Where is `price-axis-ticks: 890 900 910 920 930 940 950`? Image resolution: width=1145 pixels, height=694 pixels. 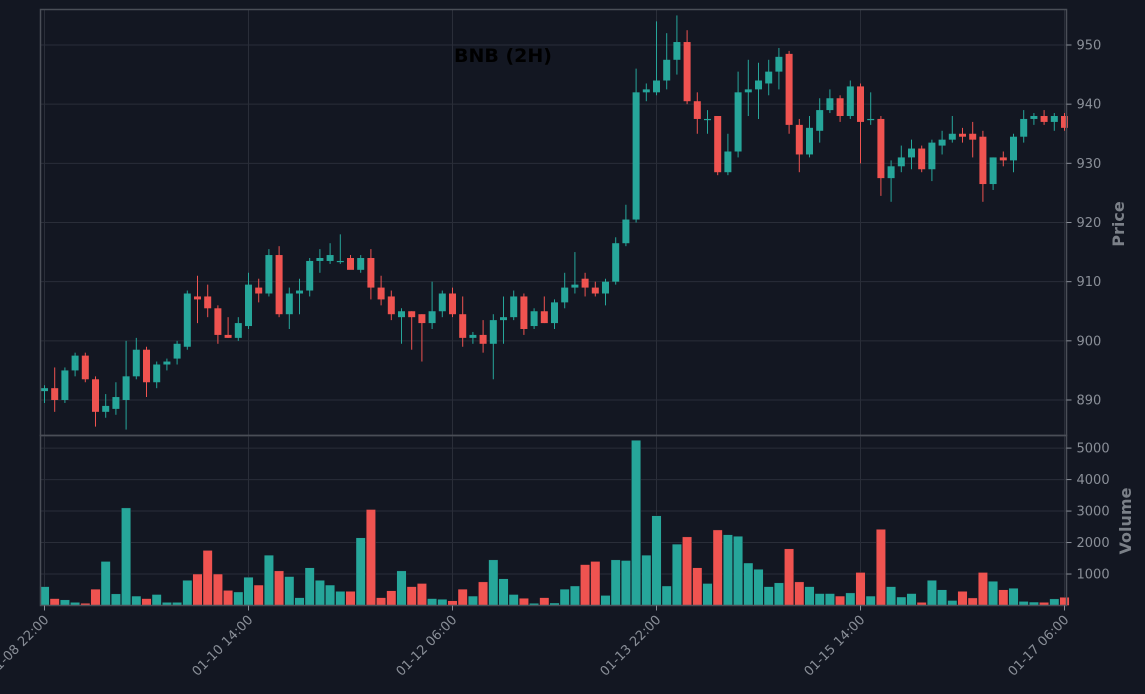 price-axis-ticks: 890 900 910 920 930 940 950 is located at coordinates (1084, 224).